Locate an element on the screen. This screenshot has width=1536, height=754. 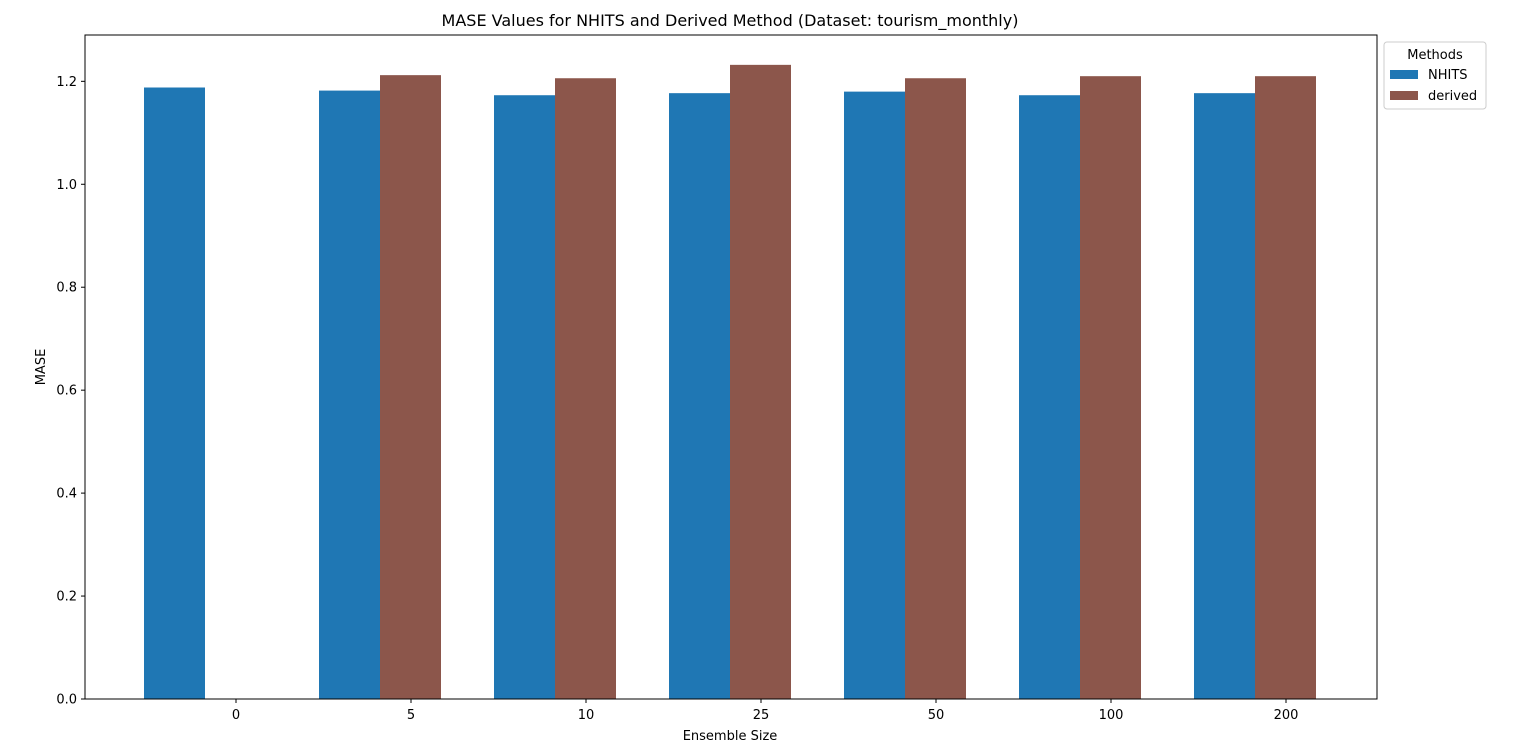
x-axis-label: Ensemble Size is located at coordinates (730, 736).